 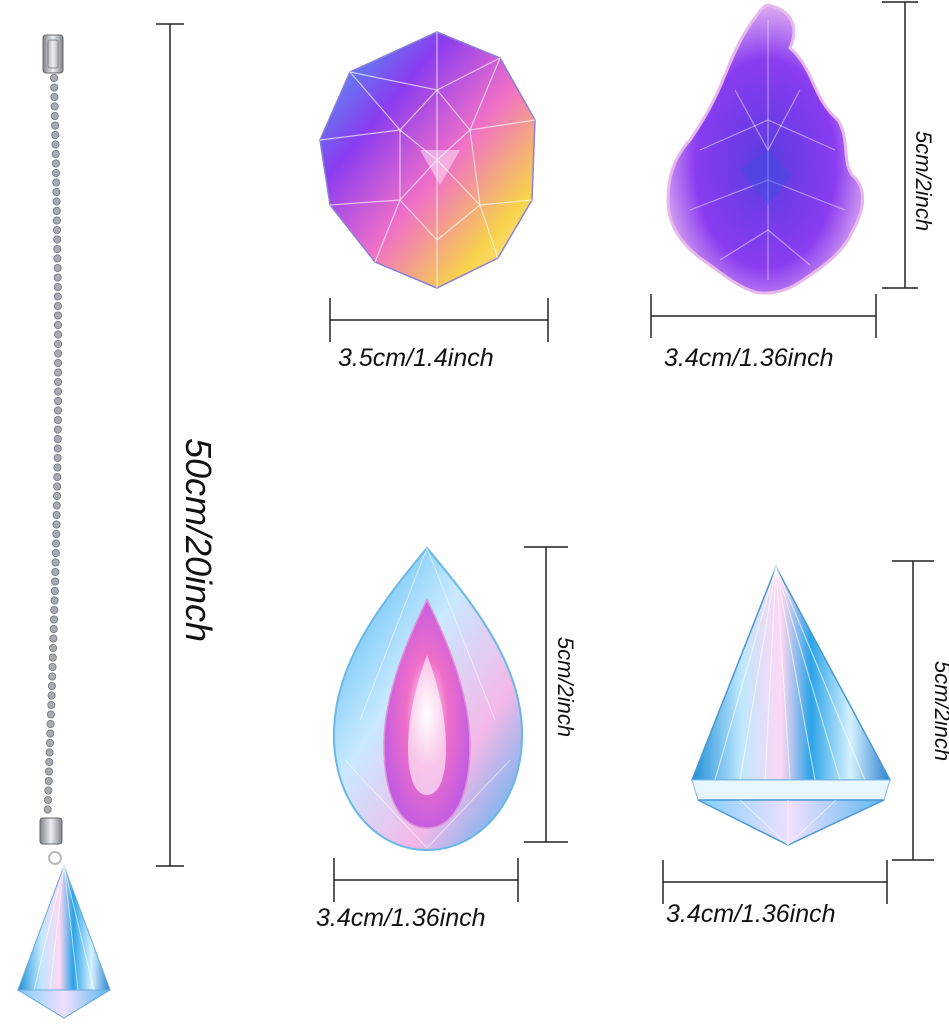 I want to click on teardrop-width-label: 3.4cm/1.36inch, so click(x=401, y=918).